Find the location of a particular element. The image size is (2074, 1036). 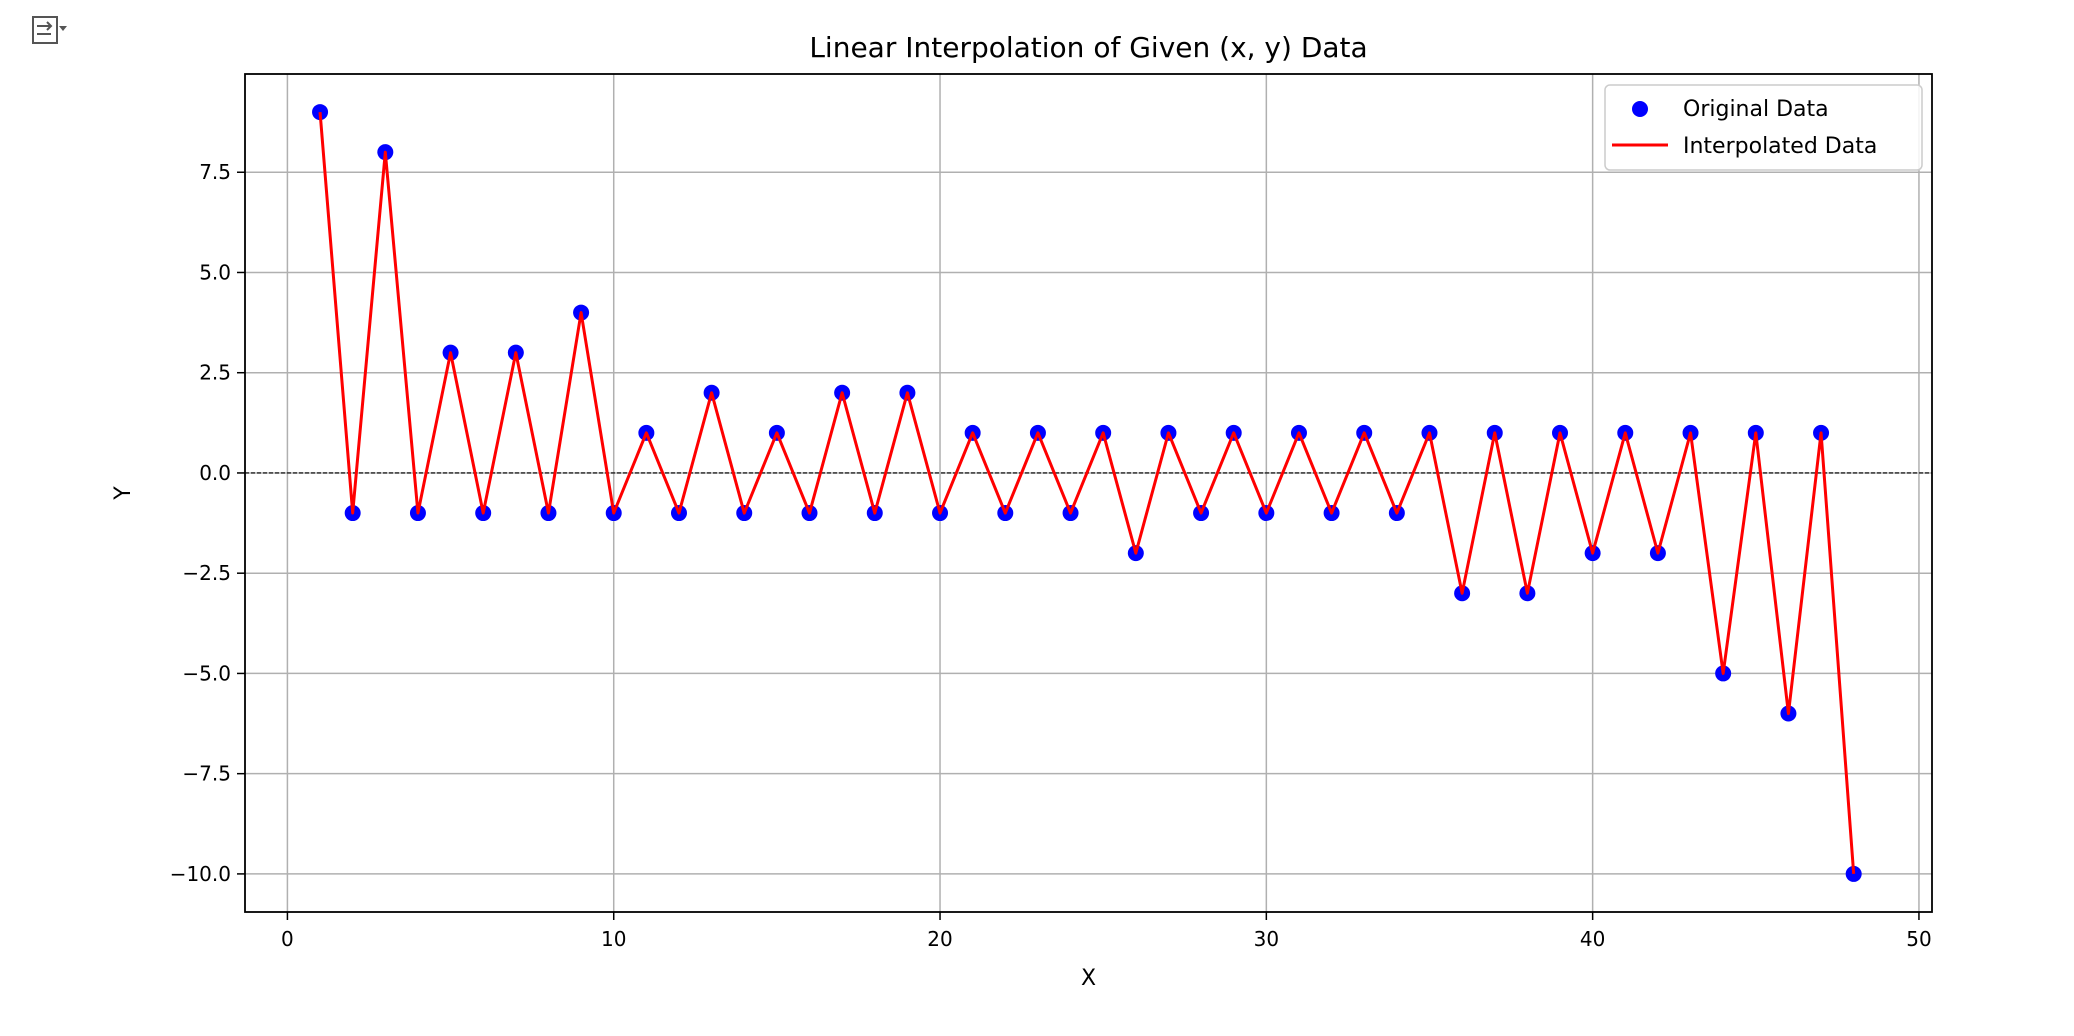

legend-marker-original-data is located at coordinates (1640, 109).